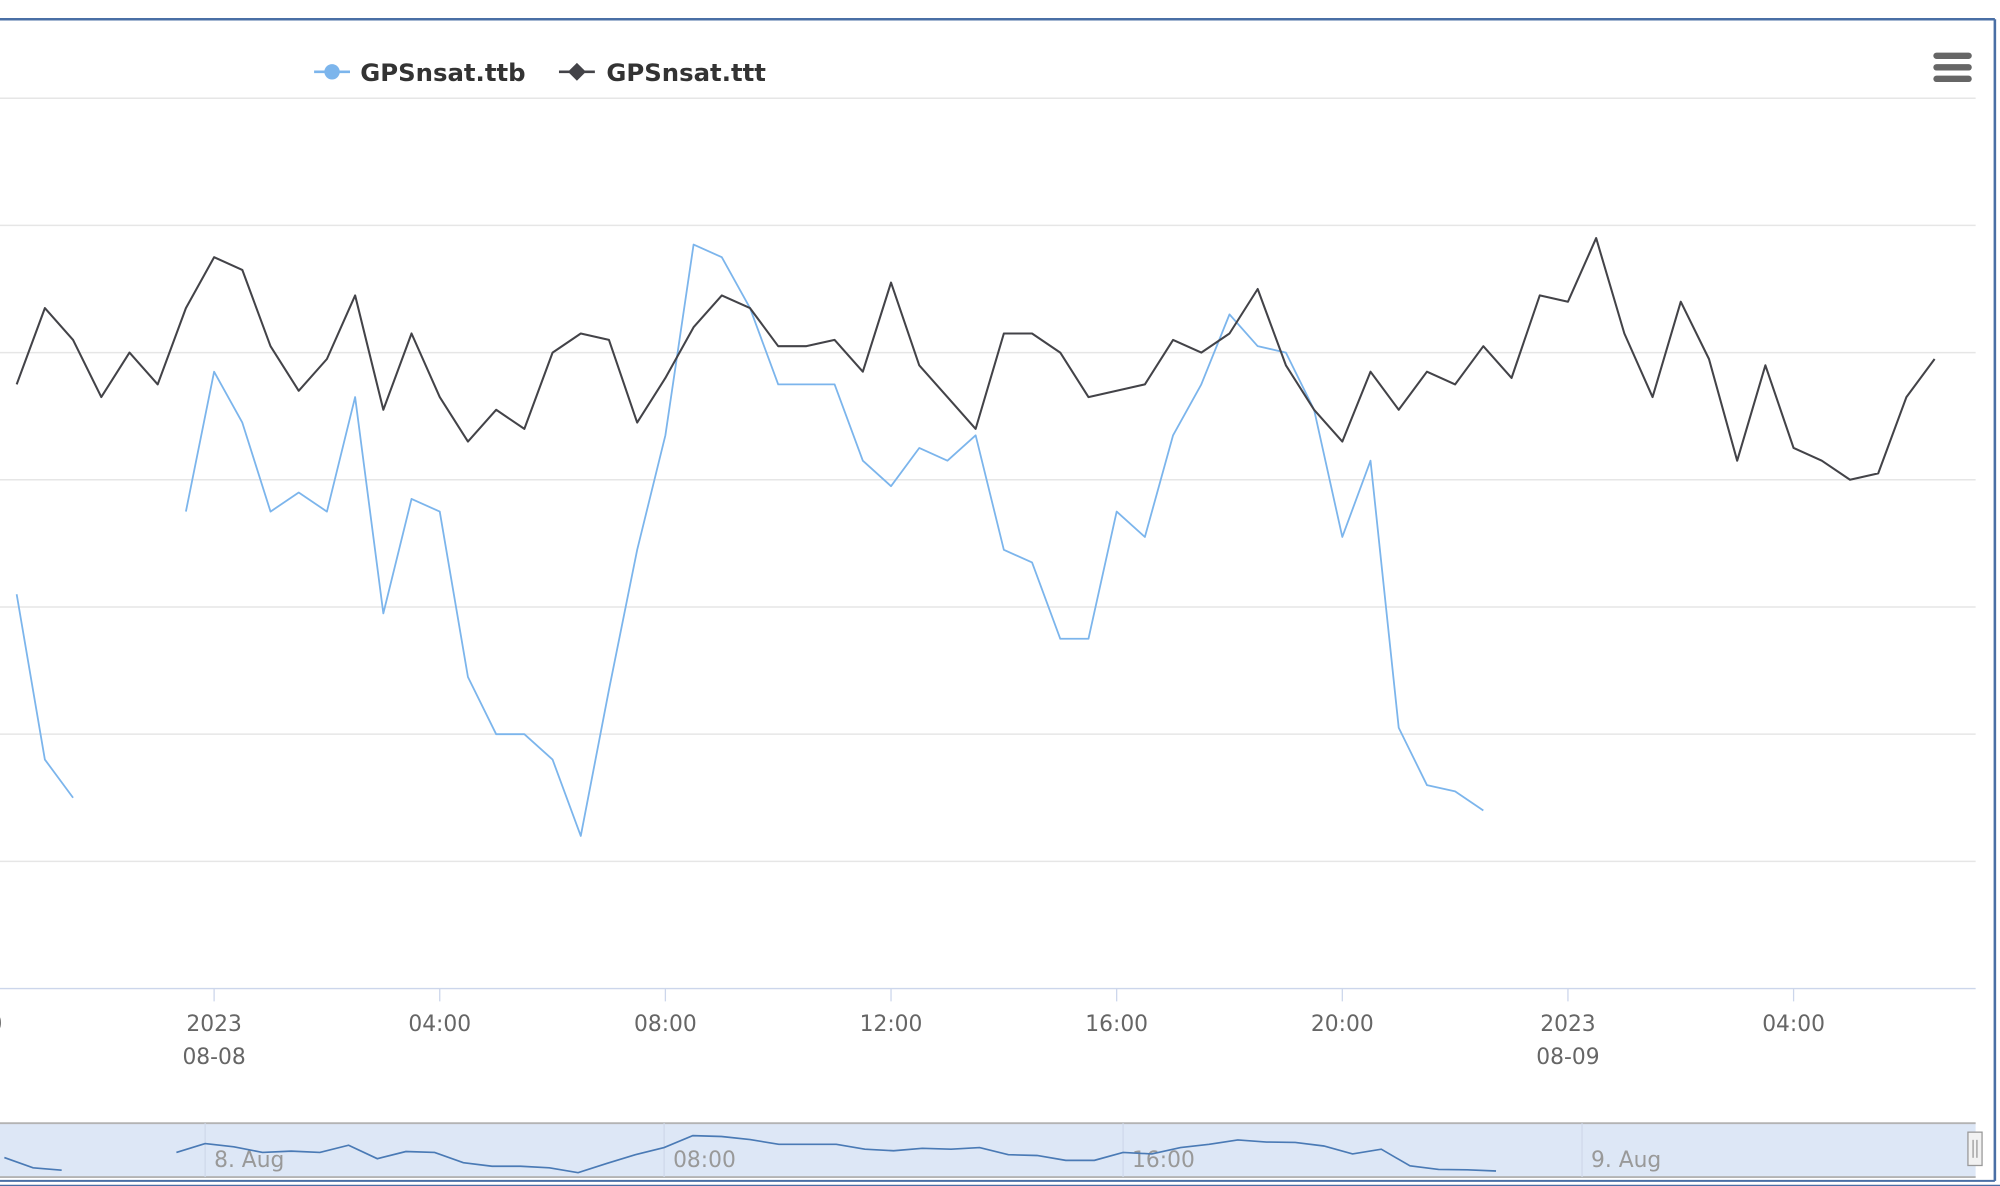  What do you see at coordinates (1975, 1149) in the screenshot?
I see `navigator-handle-right` at bounding box center [1975, 1149].